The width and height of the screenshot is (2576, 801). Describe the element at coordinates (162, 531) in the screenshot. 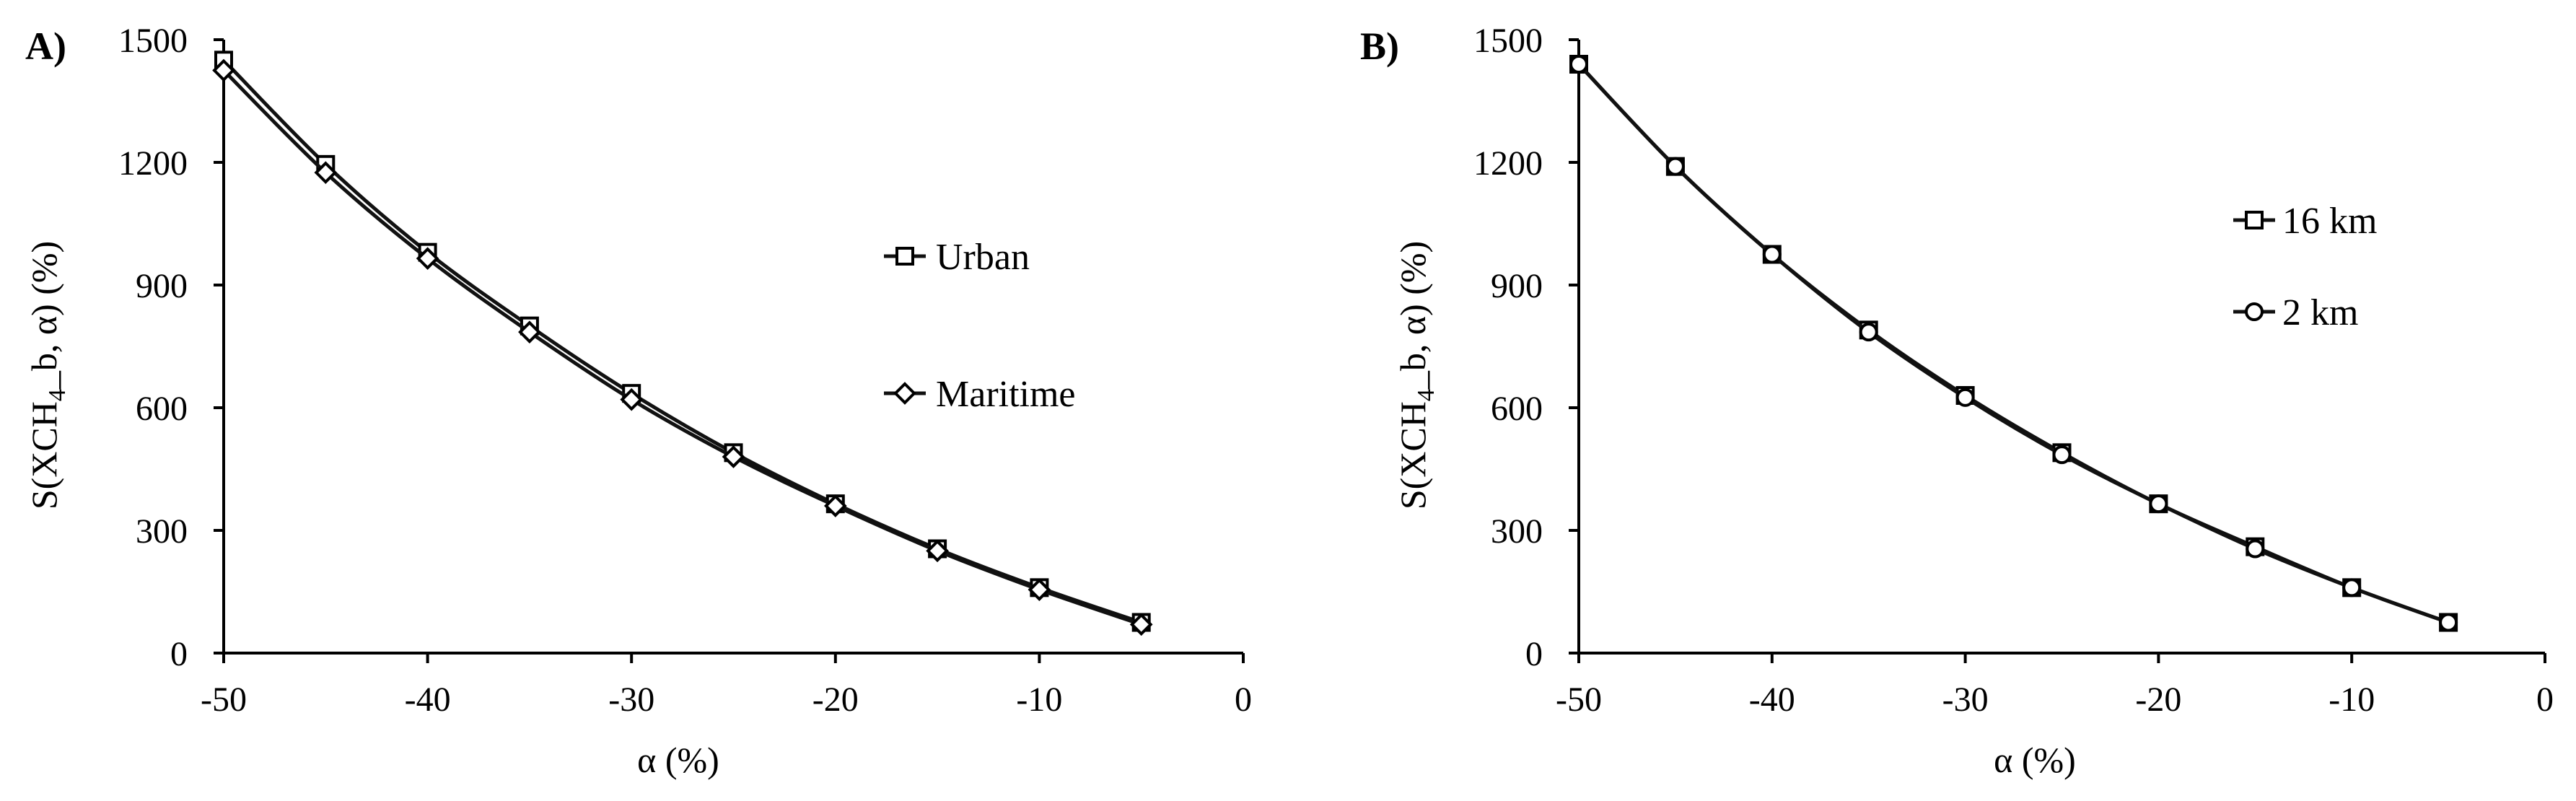

I see `y-tick-label-a: 300` at that location.